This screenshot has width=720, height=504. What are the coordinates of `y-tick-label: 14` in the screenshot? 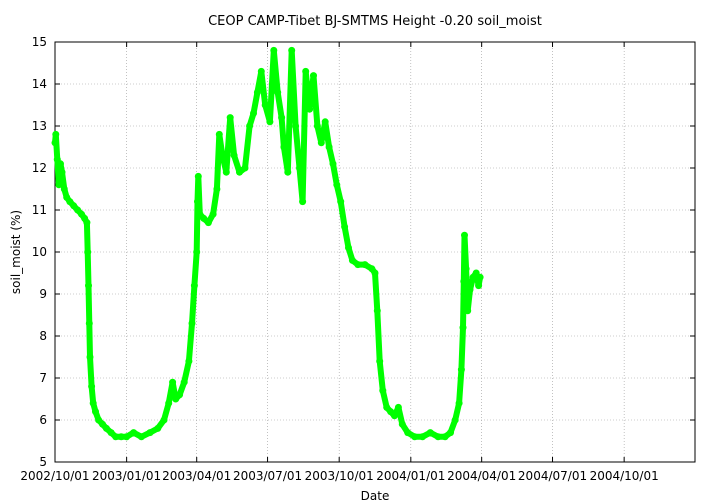 It's located at (39, 84).